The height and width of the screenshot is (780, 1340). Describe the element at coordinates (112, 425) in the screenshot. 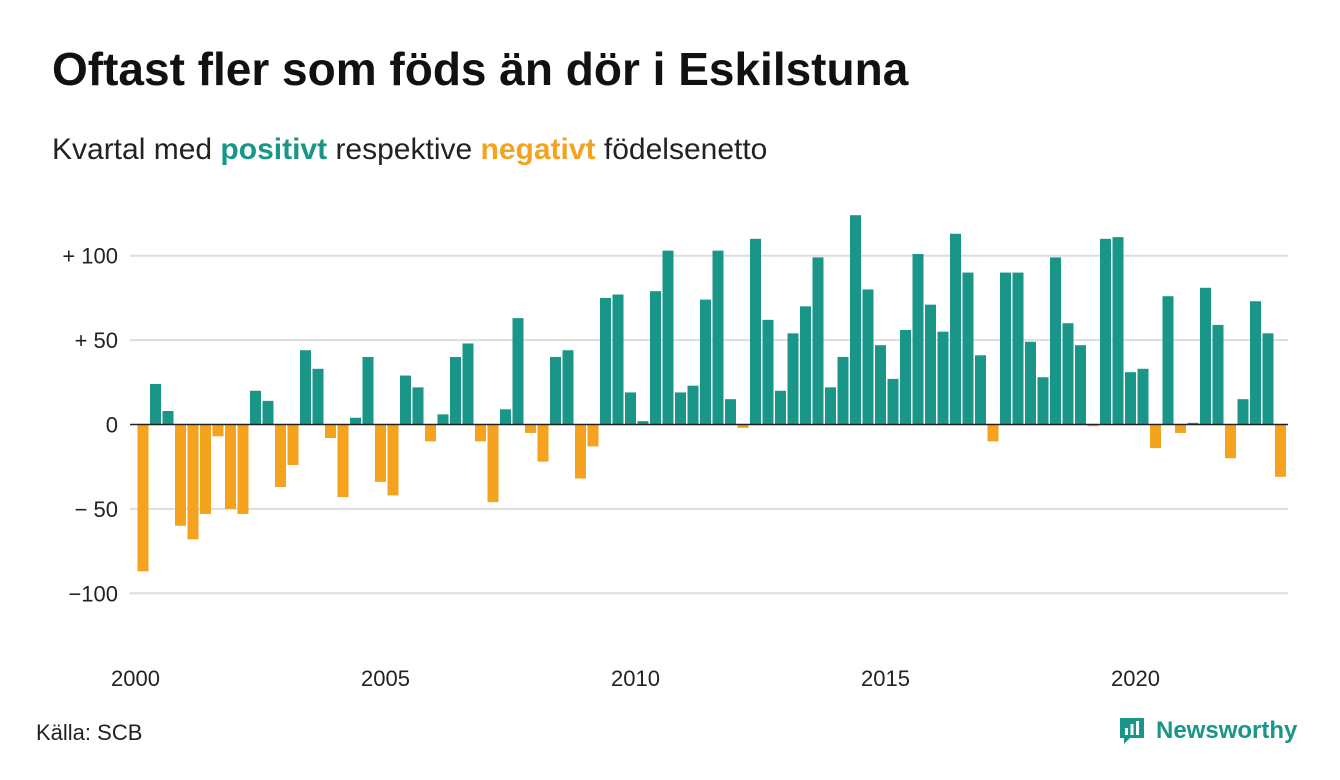

I see `y-tick-label: 0` at that location.